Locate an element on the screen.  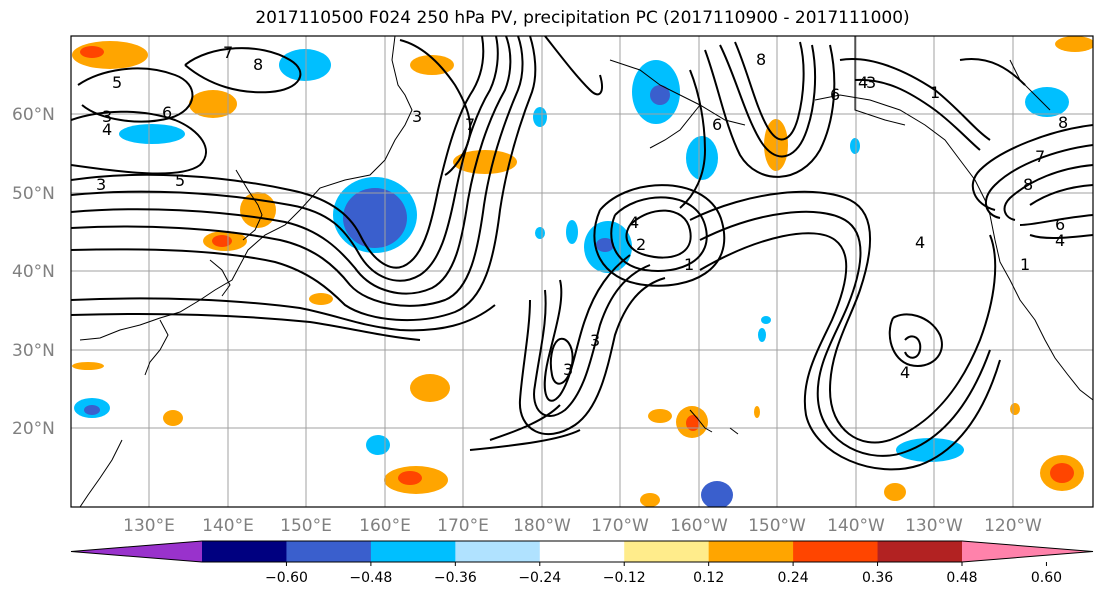
colorbar-tick-label: 0.12 is located at coordinates (708, 578).